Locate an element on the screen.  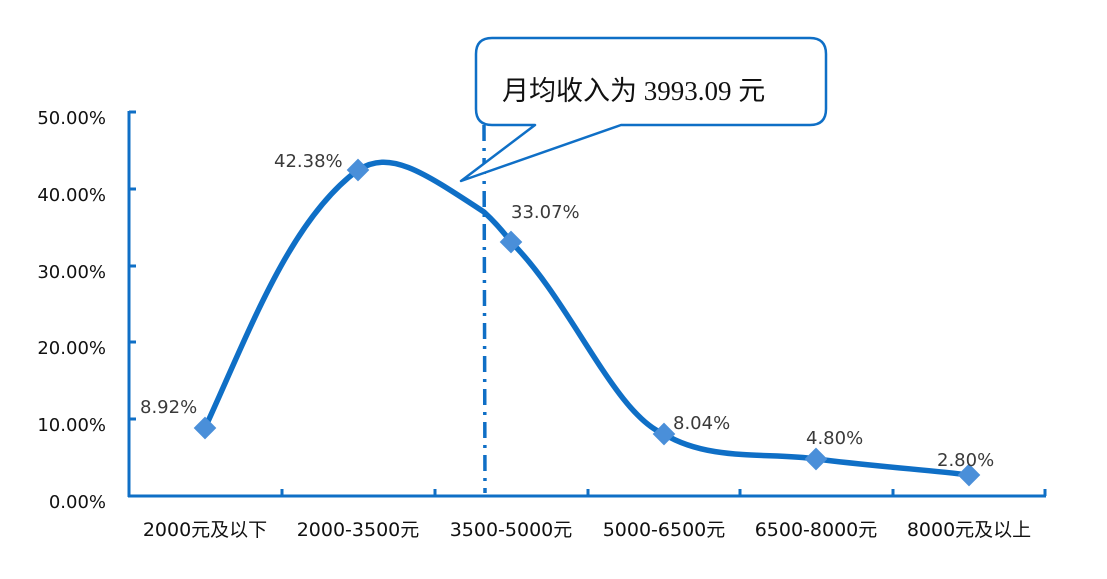
y-tick-label: 40.00% is located at coordinates (71, 195).